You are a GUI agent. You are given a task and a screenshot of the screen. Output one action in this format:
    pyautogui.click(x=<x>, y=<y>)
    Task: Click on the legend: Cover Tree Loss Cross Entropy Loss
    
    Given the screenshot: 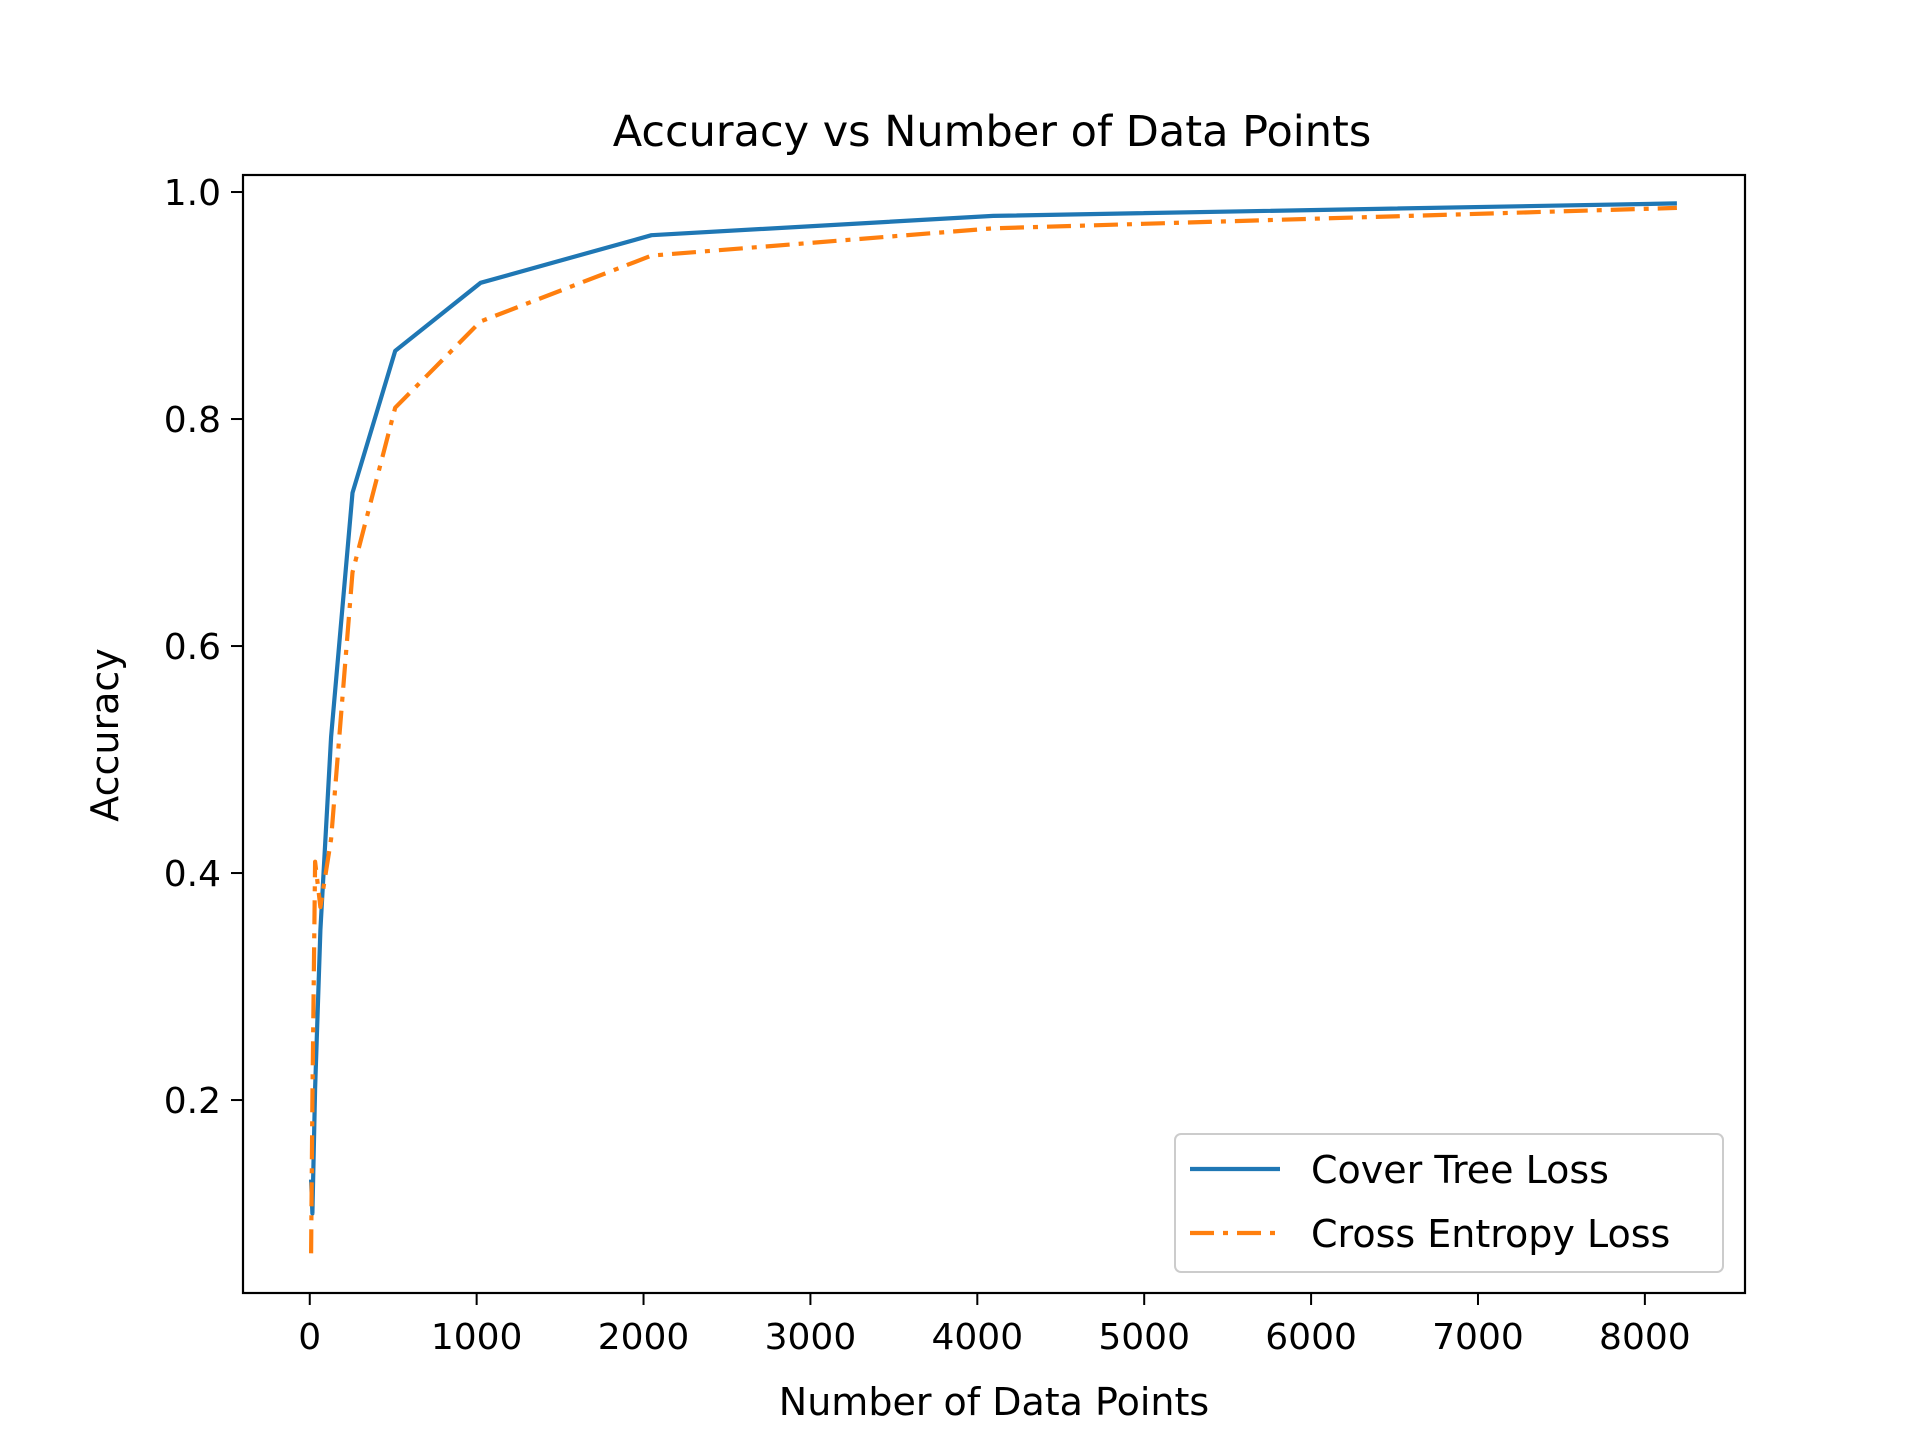 What is the action you would take?
    pyautogui.click(x=1449, y=1203)
    